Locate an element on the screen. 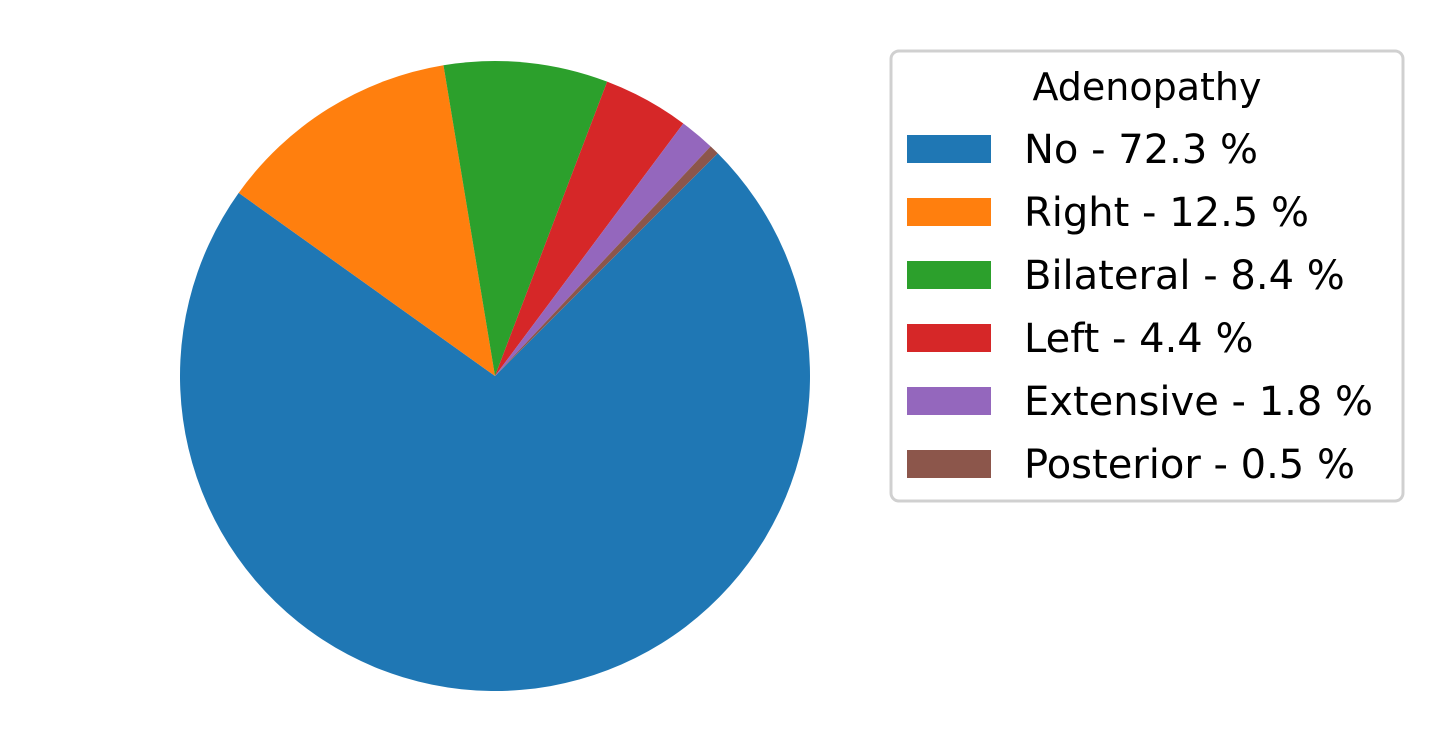 The height and width of the screenshot is (753, 1434). pie-slice-left is located at coordinates (589, 228).